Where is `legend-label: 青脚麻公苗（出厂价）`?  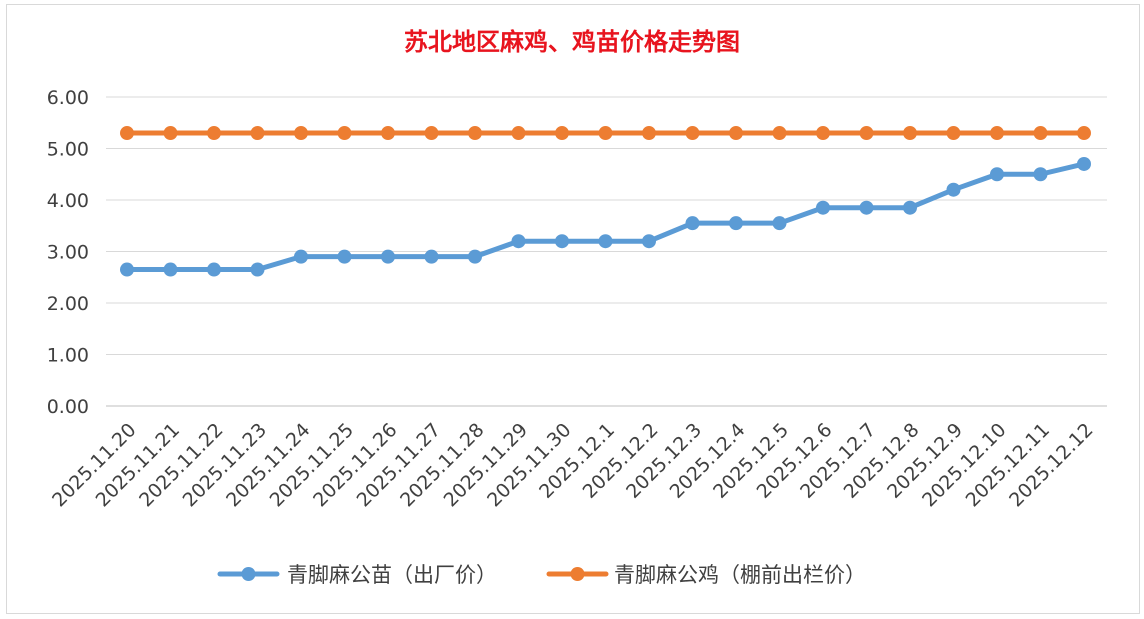
legend-label: 青脚麻公苗（出厂价） is located at coordinates (392, 575).